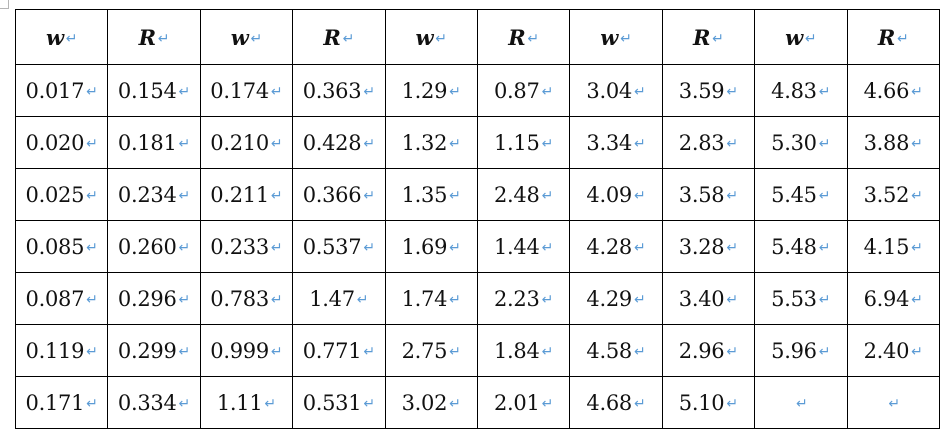 The width and height of the screenshot is (946, 429). Describe the element at coordinates (616, 298) in the screenshot. I see `table-cell: 4.29 ↵` at that location.